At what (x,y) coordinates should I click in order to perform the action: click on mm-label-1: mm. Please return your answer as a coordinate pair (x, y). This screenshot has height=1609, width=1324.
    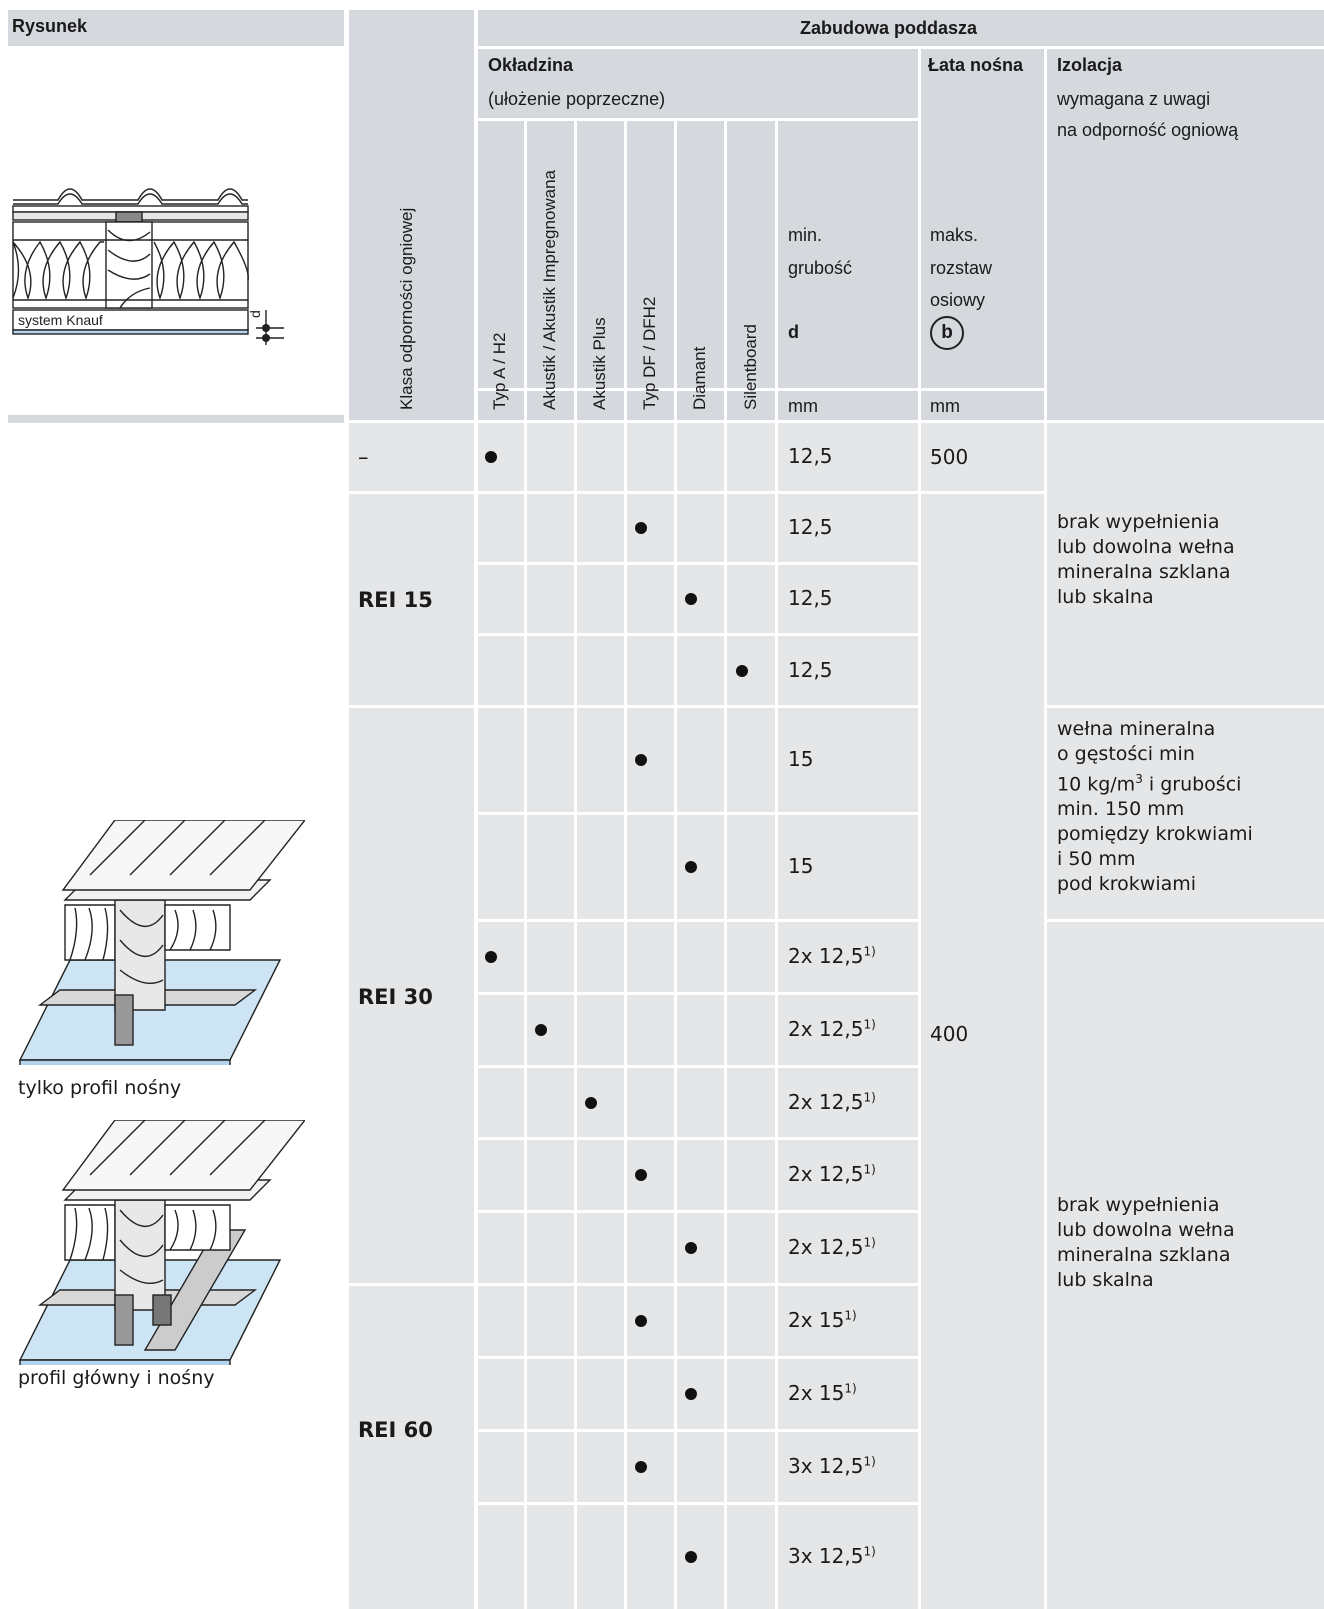
    Looking at the image, I should click on (803, 406).